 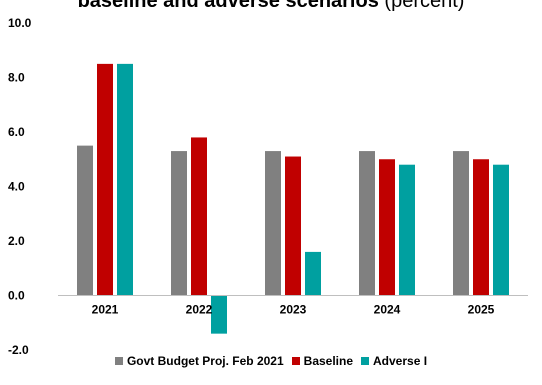 I want to click on y-tick-label: 8.0, so click(x=16, y=78).